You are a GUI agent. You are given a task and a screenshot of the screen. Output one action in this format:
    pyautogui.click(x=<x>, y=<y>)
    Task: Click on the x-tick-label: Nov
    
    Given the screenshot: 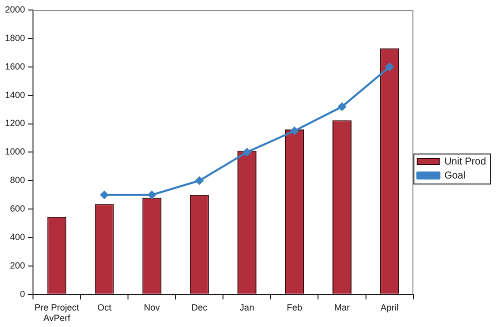 What is the action you would take?
    pyautogui.click(x=152, y=307)
    